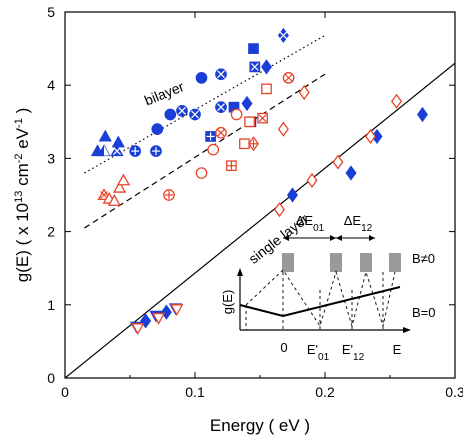 Image resolution: width=463 pixels, height=443 pixels. Describe the element at coordinates (305, 220) in the screenshot. I see `delta-e01-label-text: ΔE` at that location.